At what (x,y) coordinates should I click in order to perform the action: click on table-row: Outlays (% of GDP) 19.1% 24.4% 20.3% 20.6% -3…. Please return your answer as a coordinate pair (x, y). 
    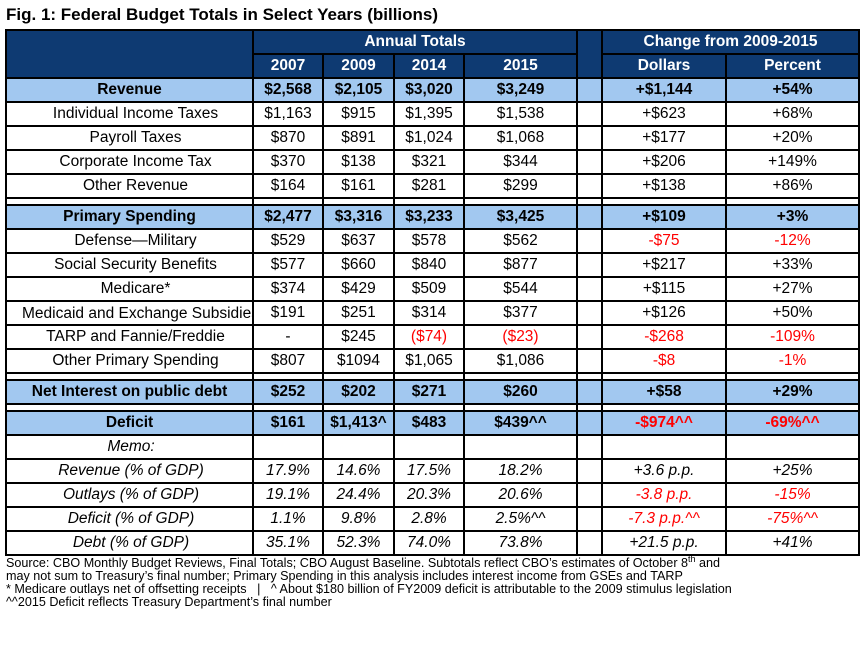
    Looking at the image, I should click on (433, 495).